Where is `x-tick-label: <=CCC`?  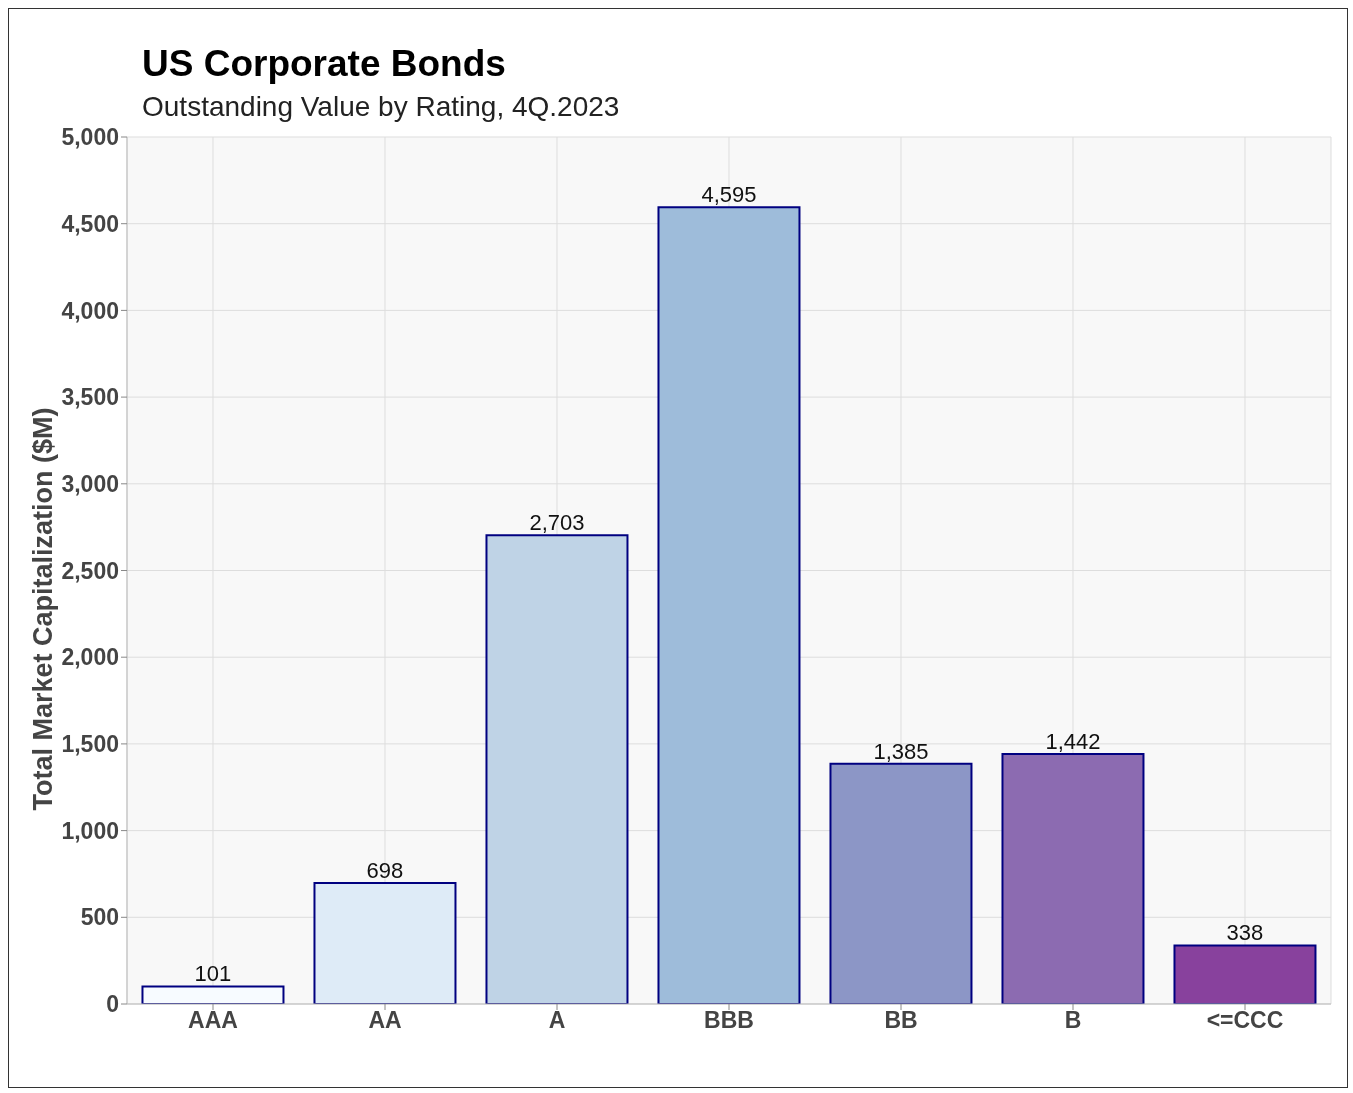
x-tick-label: <=CCC is located at coordinates (1245, 1020).